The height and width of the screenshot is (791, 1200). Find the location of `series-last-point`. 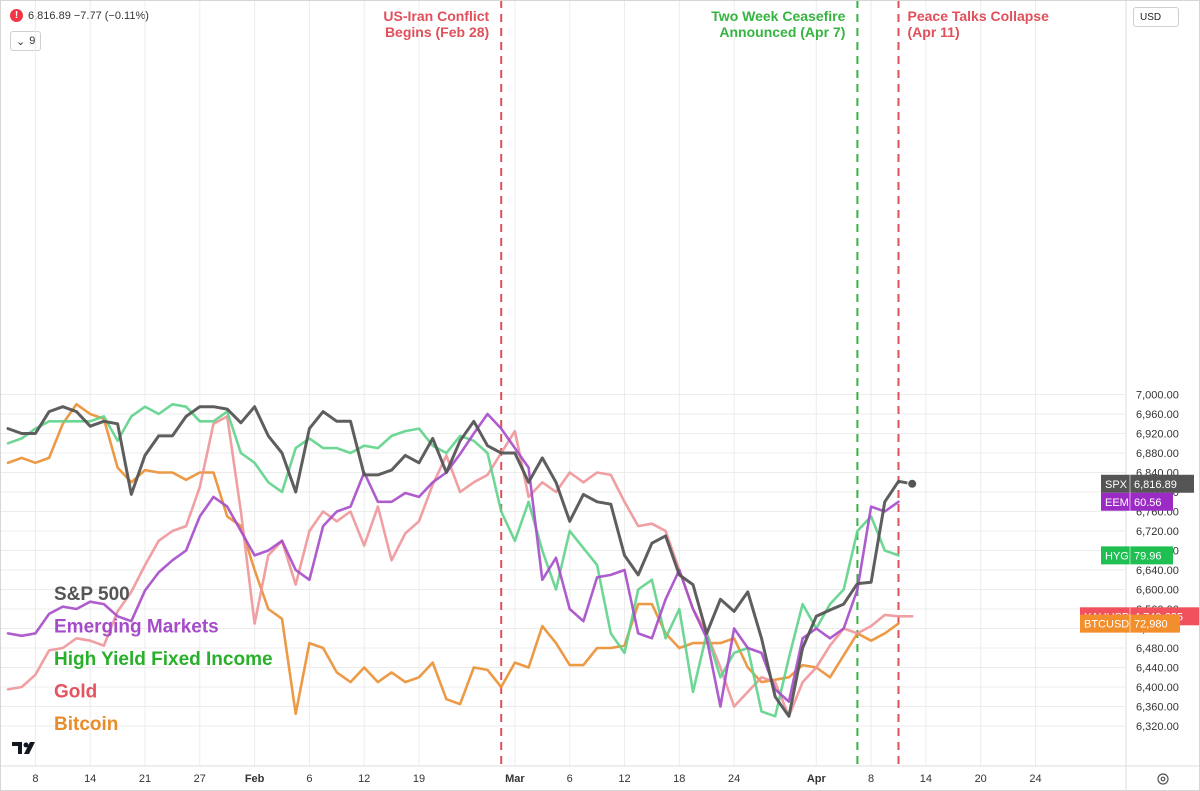

series-last-point is located at coordinates (912, 483).